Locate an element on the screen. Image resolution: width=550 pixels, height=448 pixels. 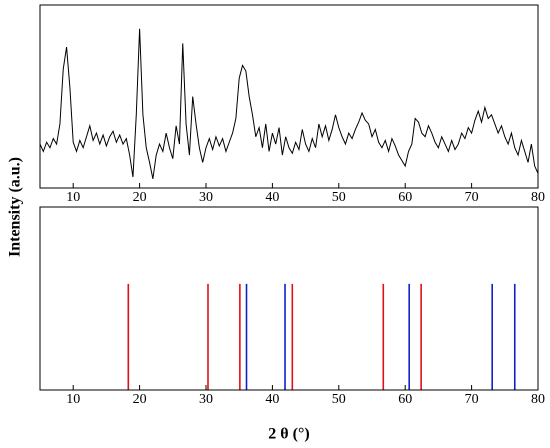
x-axis-label: 2 θ (°) is located at coordinates (288, 434).